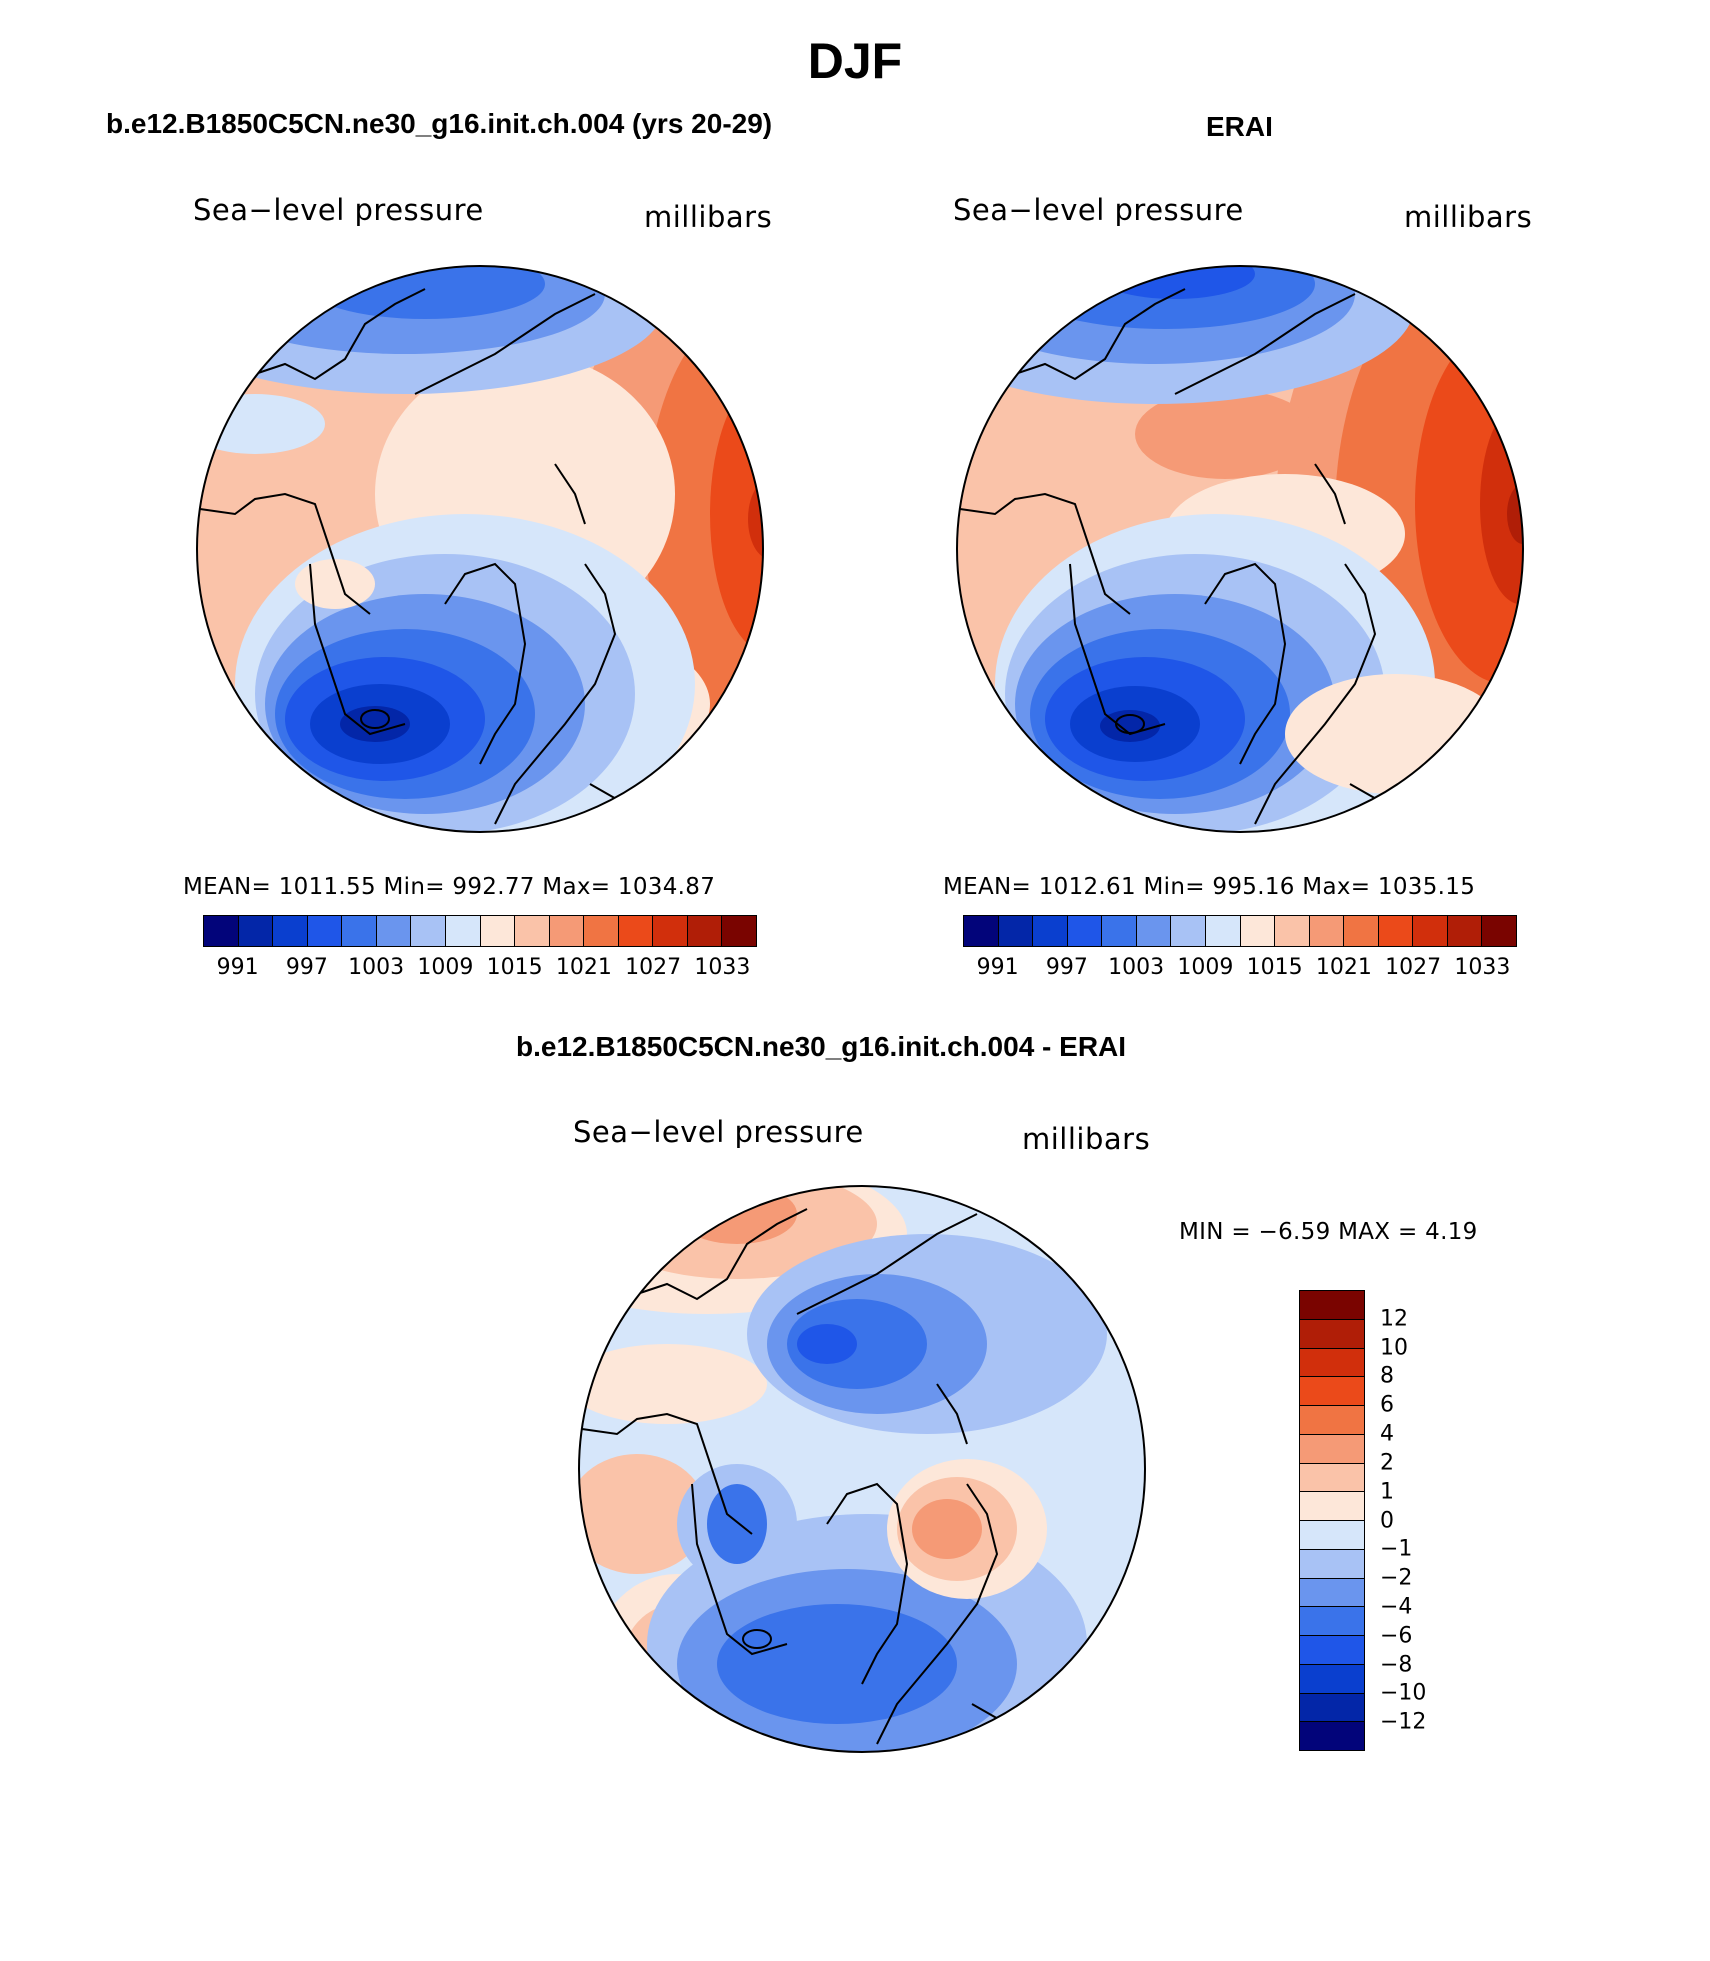 This screenshot has height=1961, width=1710. What do you see at coordinates (338, 210) in the screenshot?
I see `model-variable-label: Sea−level pressure` at bounding box center [338, 210].